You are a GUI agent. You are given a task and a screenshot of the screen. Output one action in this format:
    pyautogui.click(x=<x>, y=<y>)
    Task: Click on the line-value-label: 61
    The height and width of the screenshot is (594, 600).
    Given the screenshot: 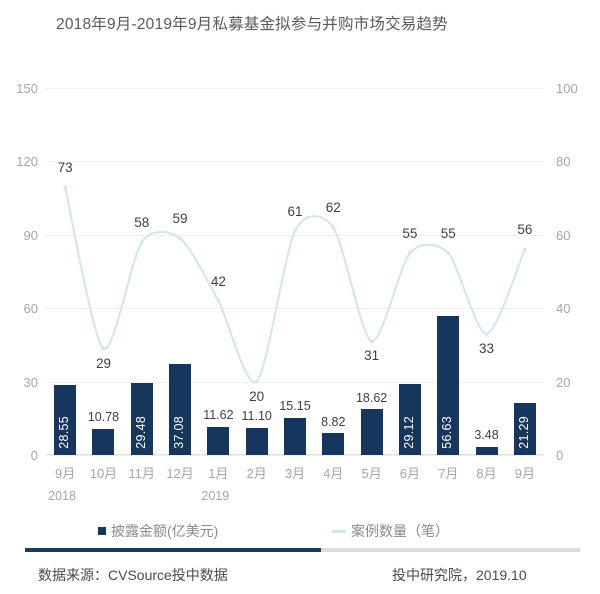 What is the action you would take?
    pyautogui.click(x=295, y=212)
    